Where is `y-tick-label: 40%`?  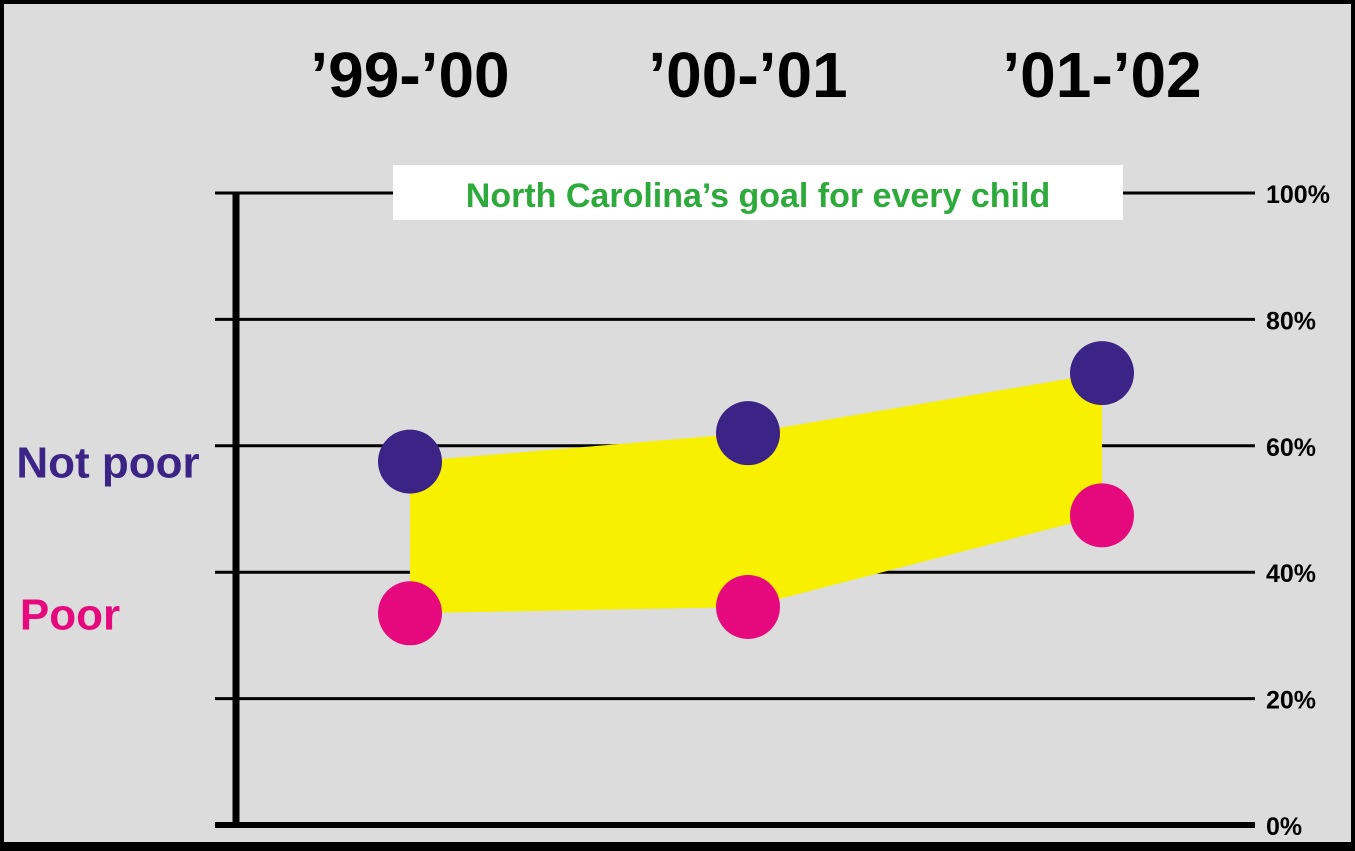 y-tick-label: 40% is located at coordinates (1291, 574).